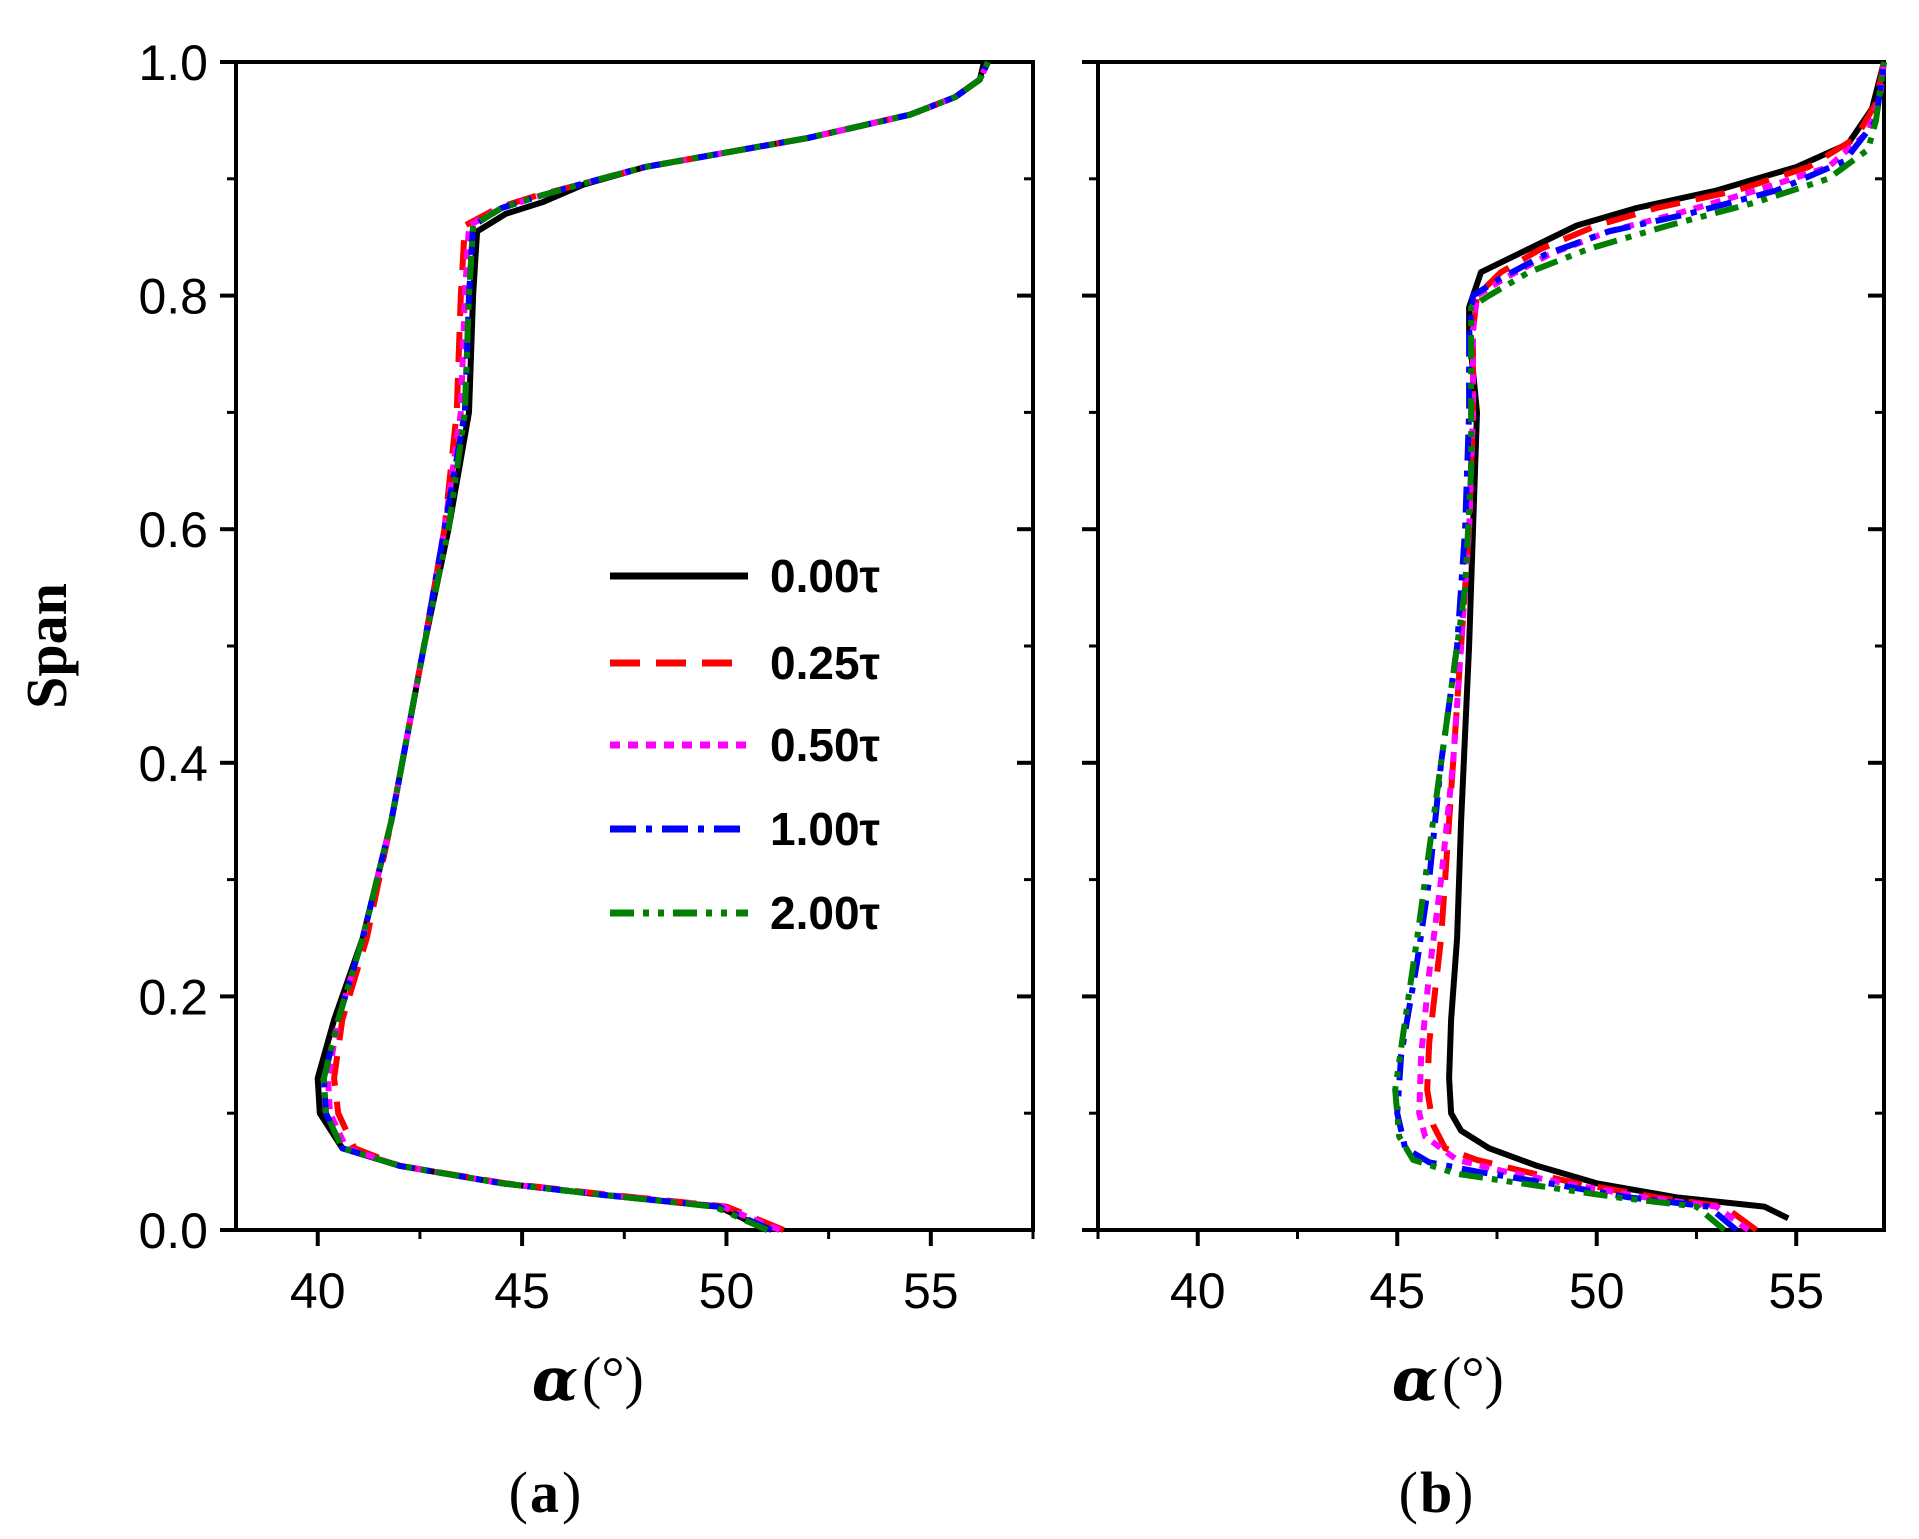  Describe the element at coordinates (613, 1377) in the screenshot. I see `x-axis-unit-a: (°)` at that location.